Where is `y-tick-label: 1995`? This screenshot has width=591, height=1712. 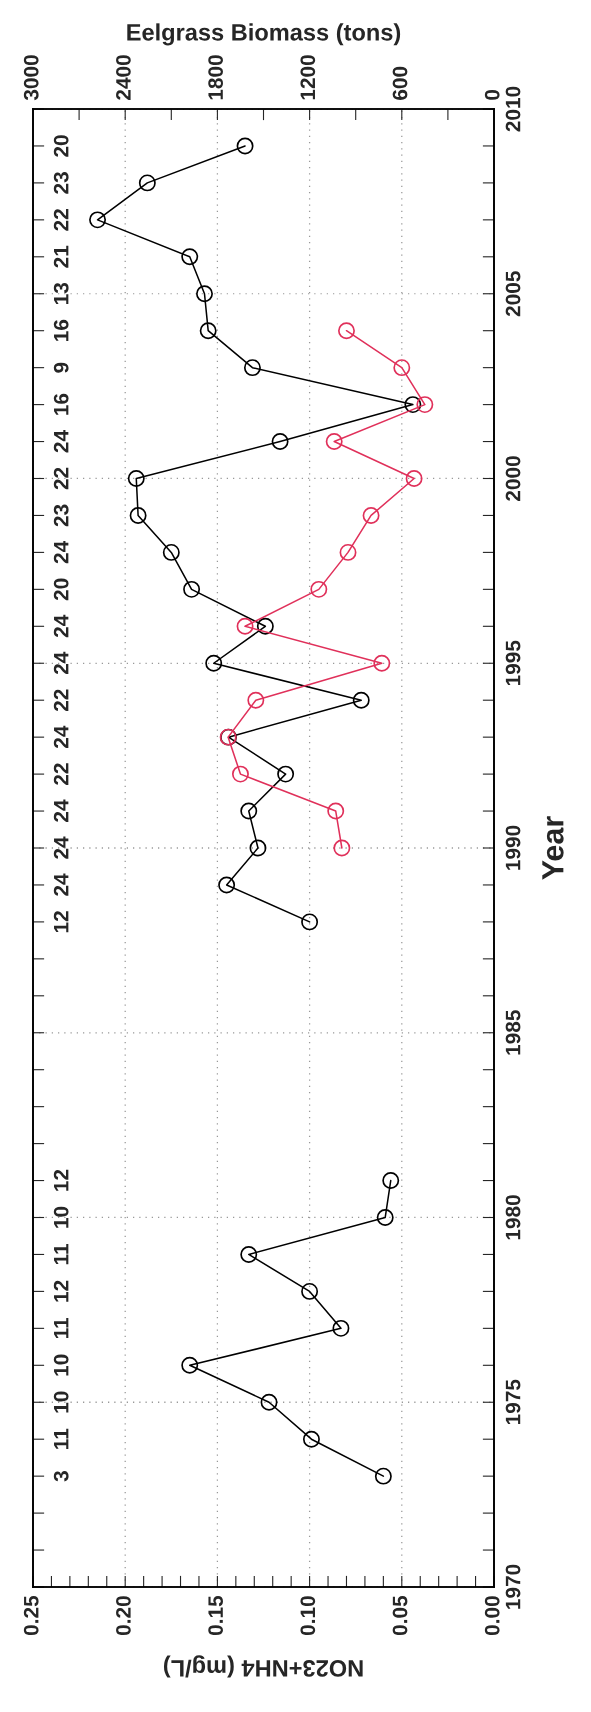
y-tick-label: 1995 is located at coordinates (513, 663).